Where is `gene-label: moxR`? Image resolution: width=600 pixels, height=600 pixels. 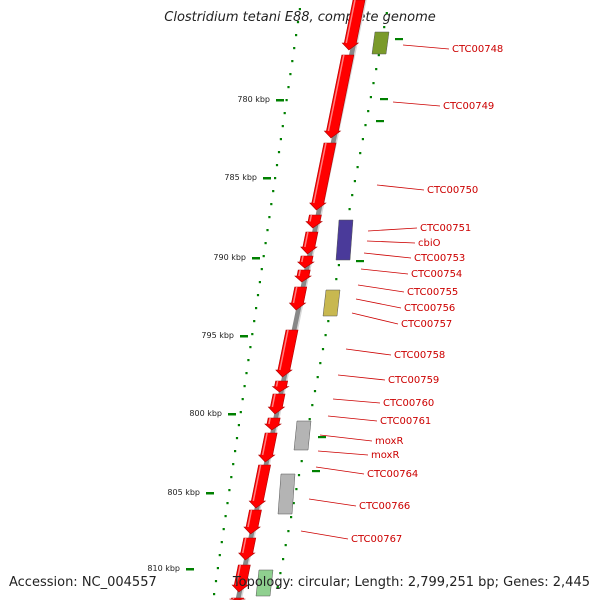
gene-label: moxR is located at coordinates (385, 455).